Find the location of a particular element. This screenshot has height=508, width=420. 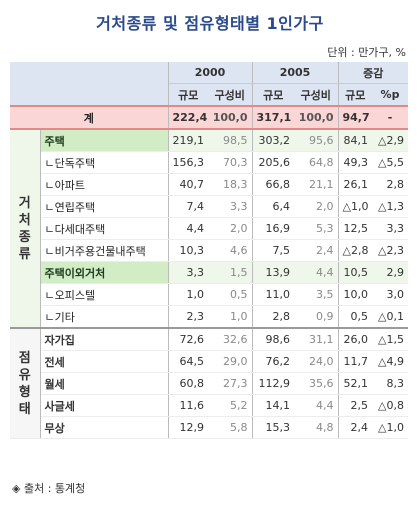

table-cell: 7,4 is located at coordinates (188, 206).